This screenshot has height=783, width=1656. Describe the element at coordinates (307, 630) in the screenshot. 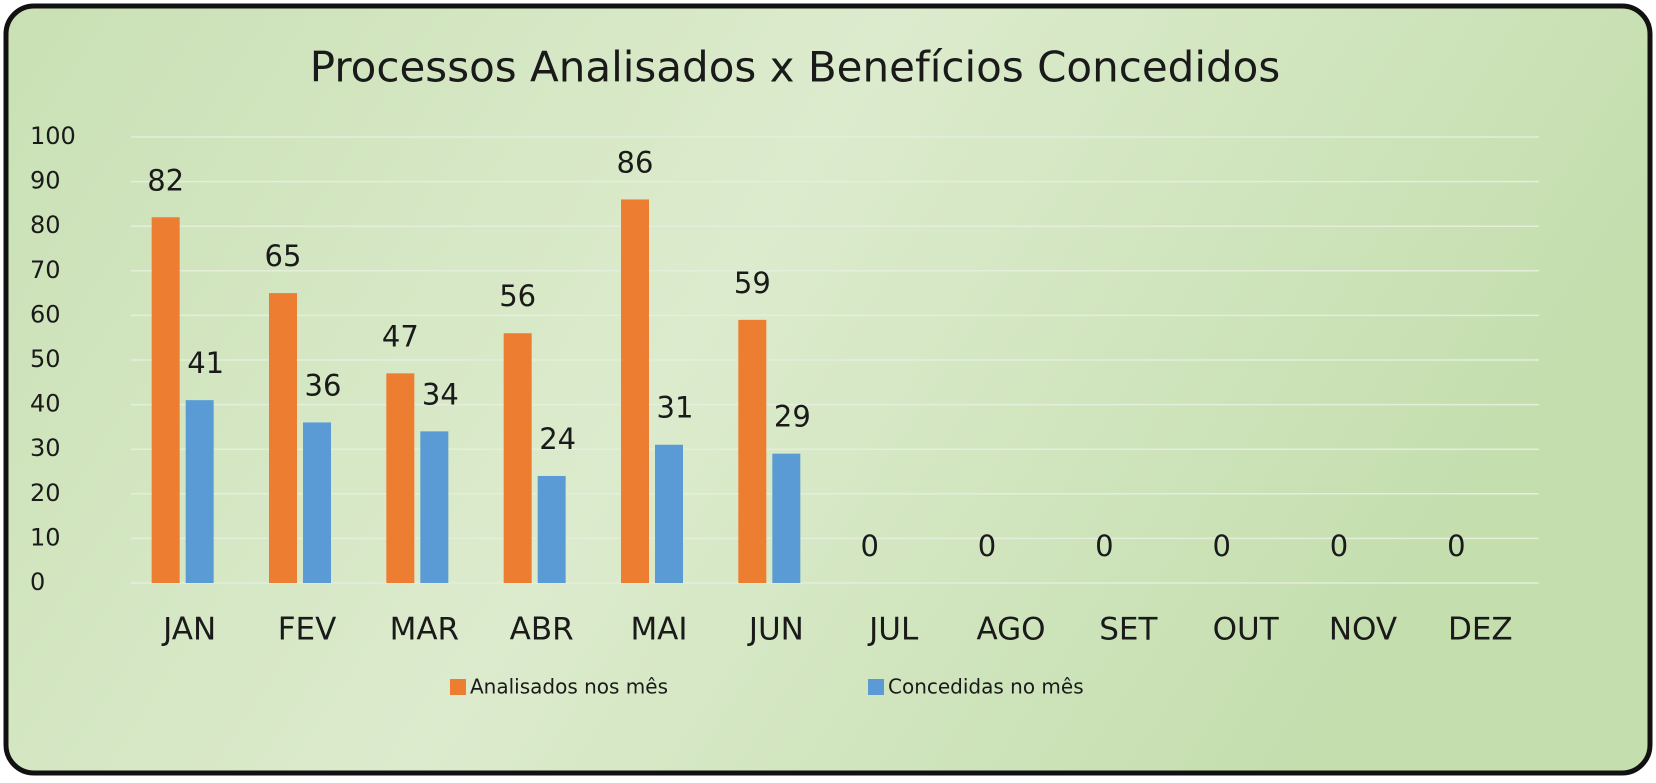

I see `x-tick-label: FEV` at that location.